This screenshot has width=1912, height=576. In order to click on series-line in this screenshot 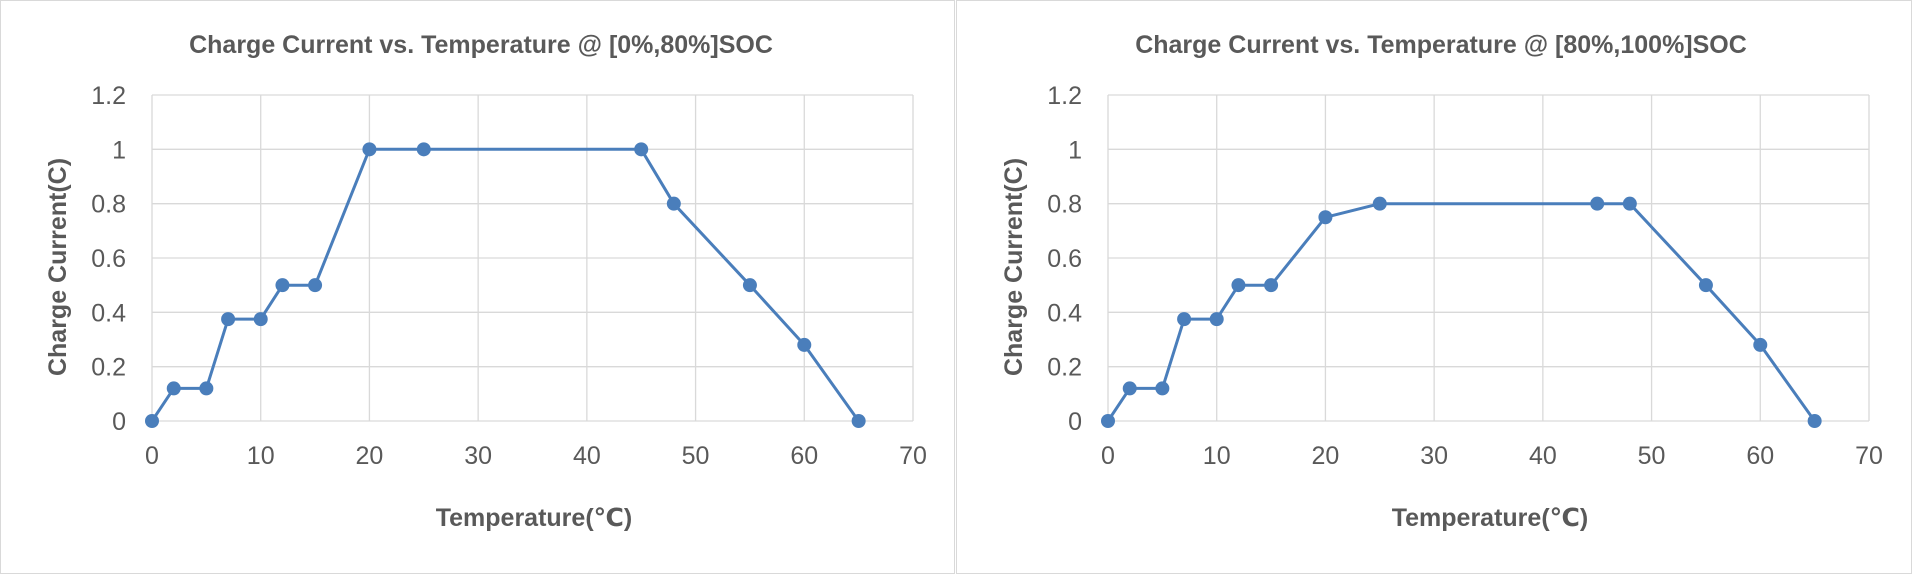, I will do `click(1461, 312)`.